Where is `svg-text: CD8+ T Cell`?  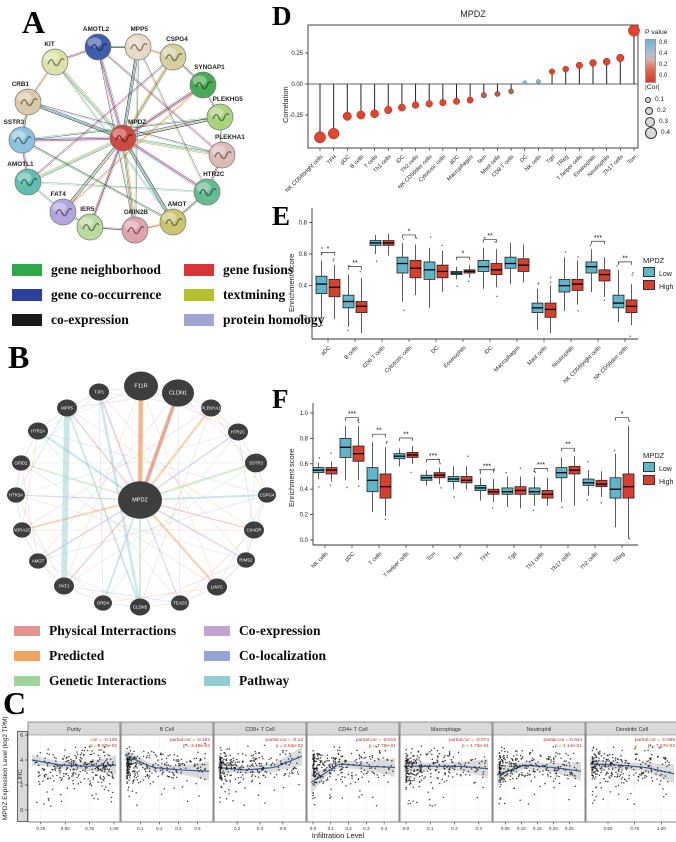 svg-text: CD8+ T Cell is located at coordinates (259, 730).